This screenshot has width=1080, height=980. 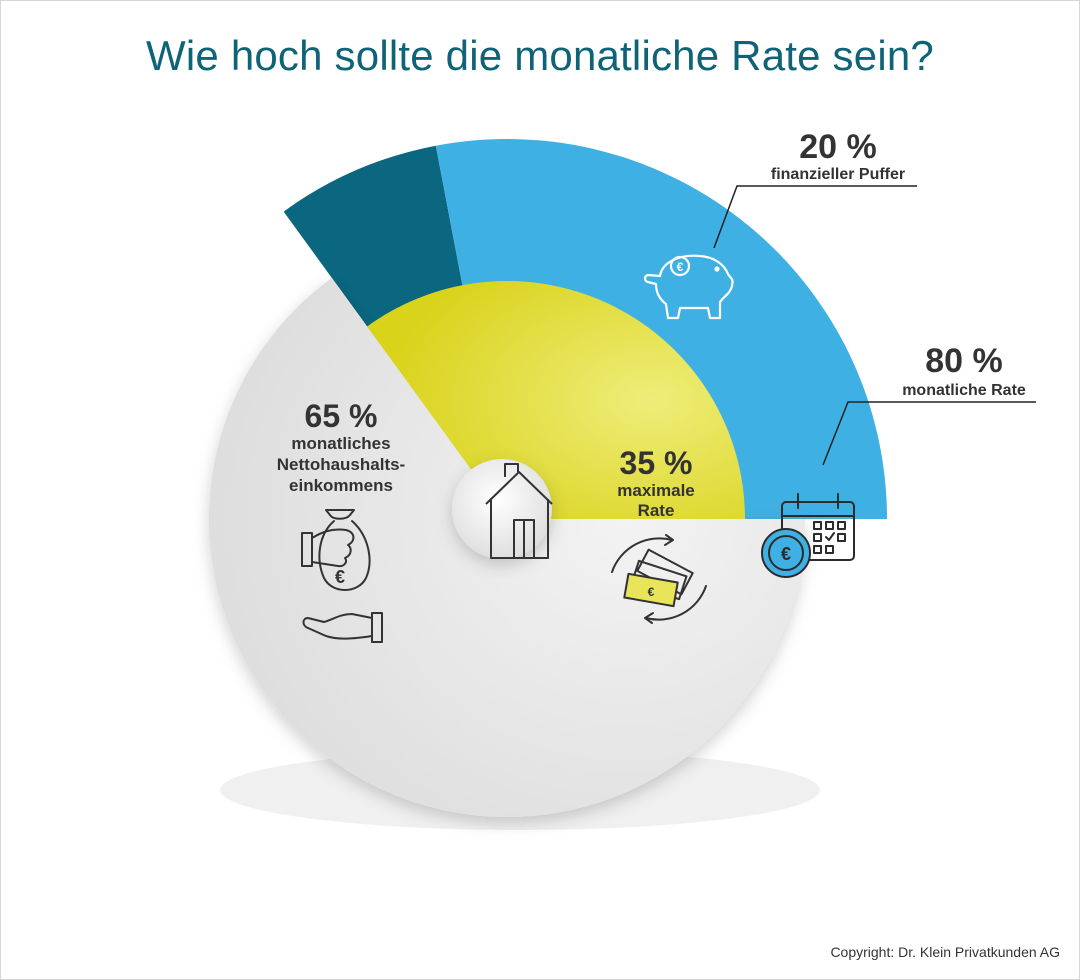 I want to click on income-label-line-1: monatliches, so click(x=340, y=443).